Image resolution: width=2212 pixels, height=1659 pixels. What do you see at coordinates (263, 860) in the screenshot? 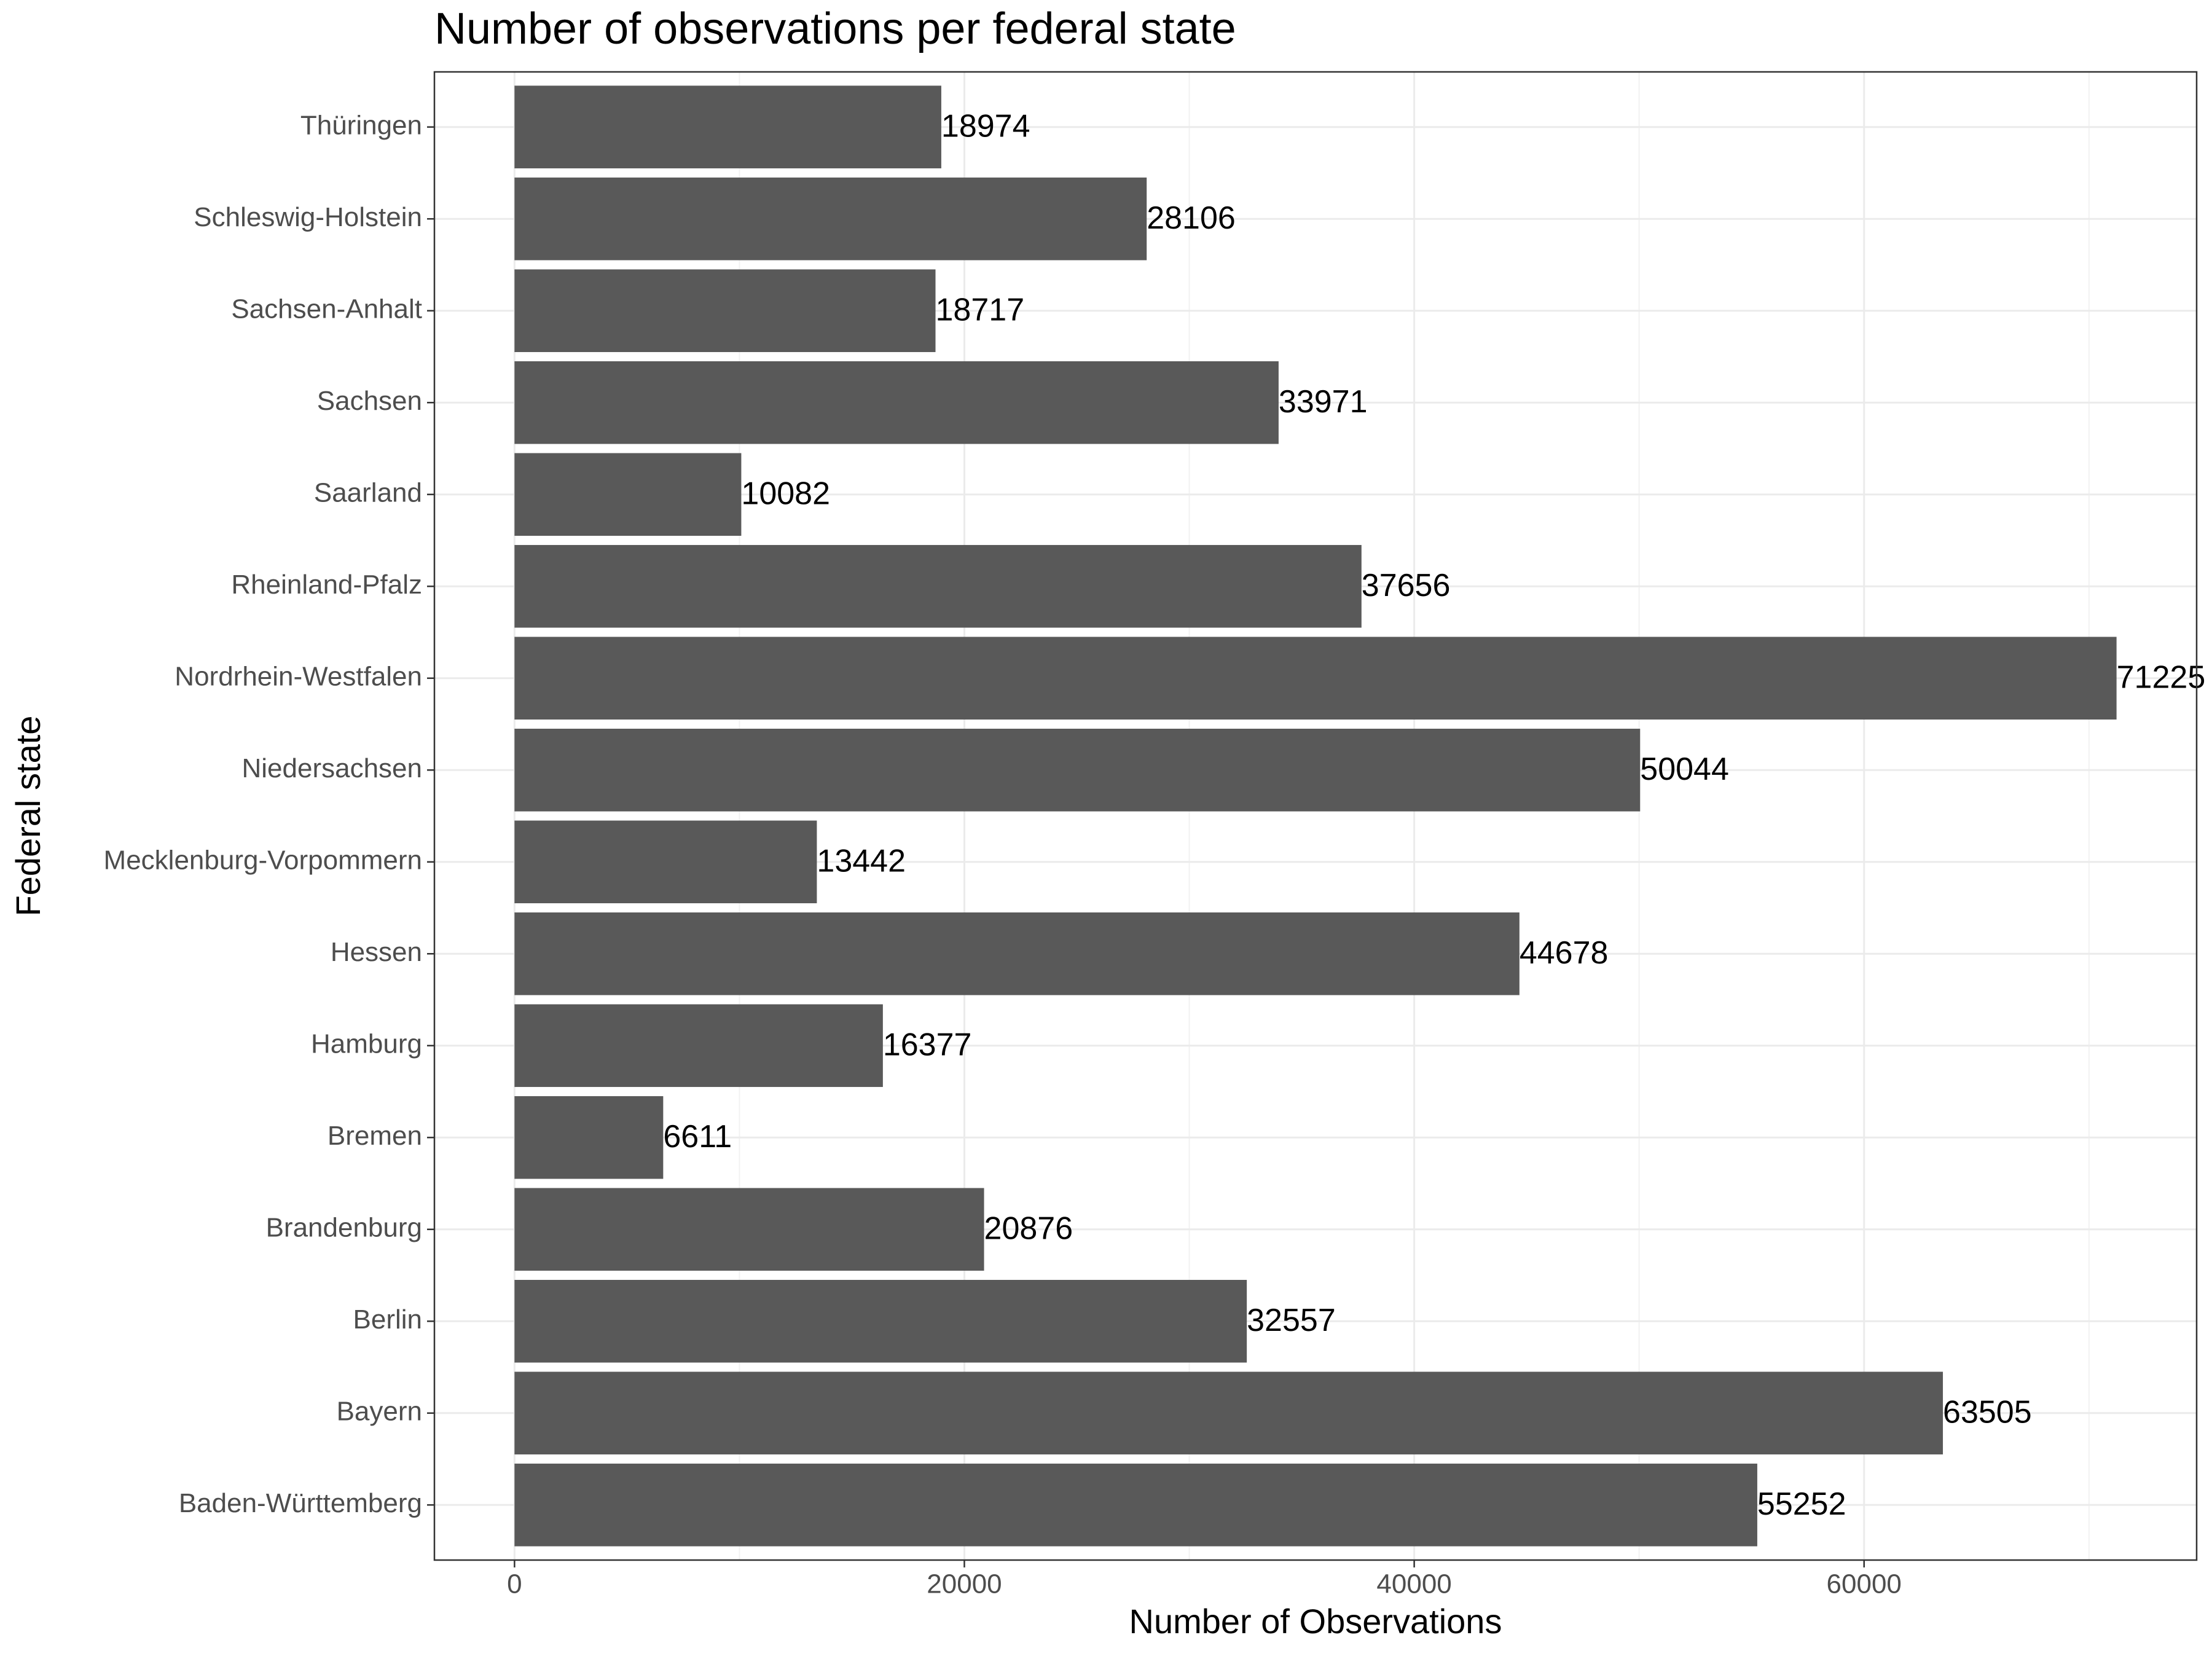
I see `y-tick-label: Mecklenburg-Vorpommern` at bounding box center [263, 860].